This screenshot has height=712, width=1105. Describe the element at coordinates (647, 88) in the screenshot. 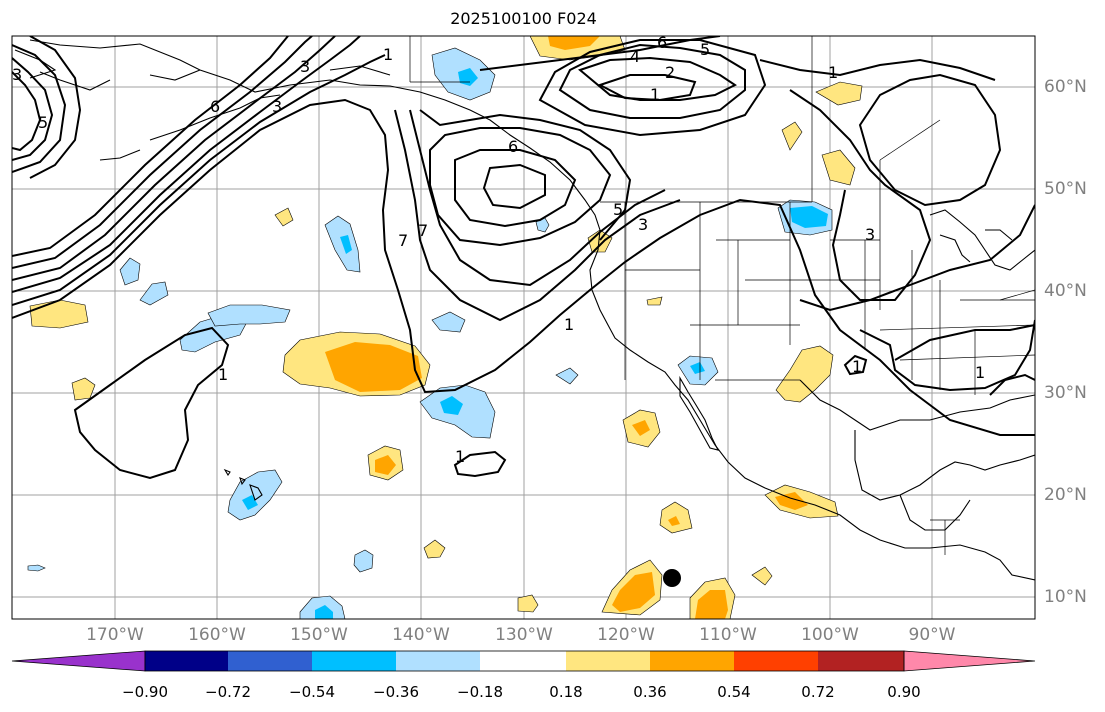

I see `contour-north-c` at that location.